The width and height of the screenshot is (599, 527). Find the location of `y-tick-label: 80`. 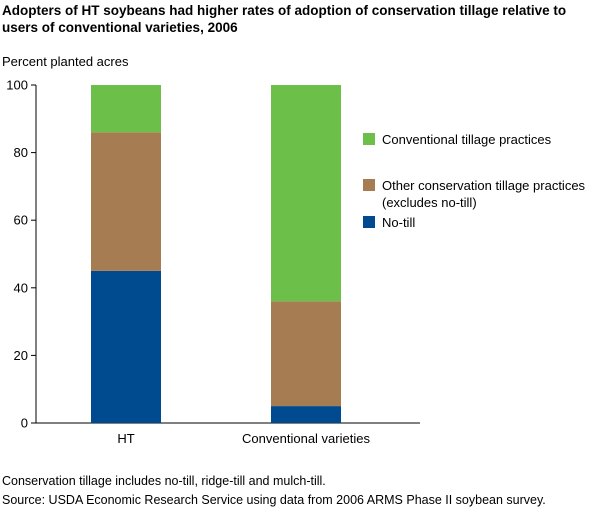

y-tick-label: 80 is located at coordinates (21, 152).